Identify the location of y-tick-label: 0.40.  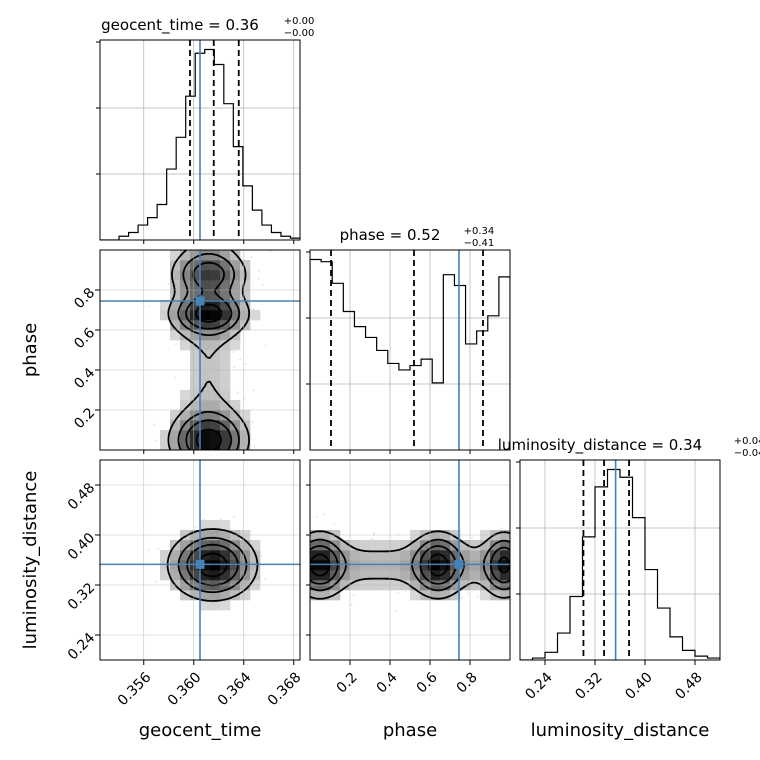
(81, 546).